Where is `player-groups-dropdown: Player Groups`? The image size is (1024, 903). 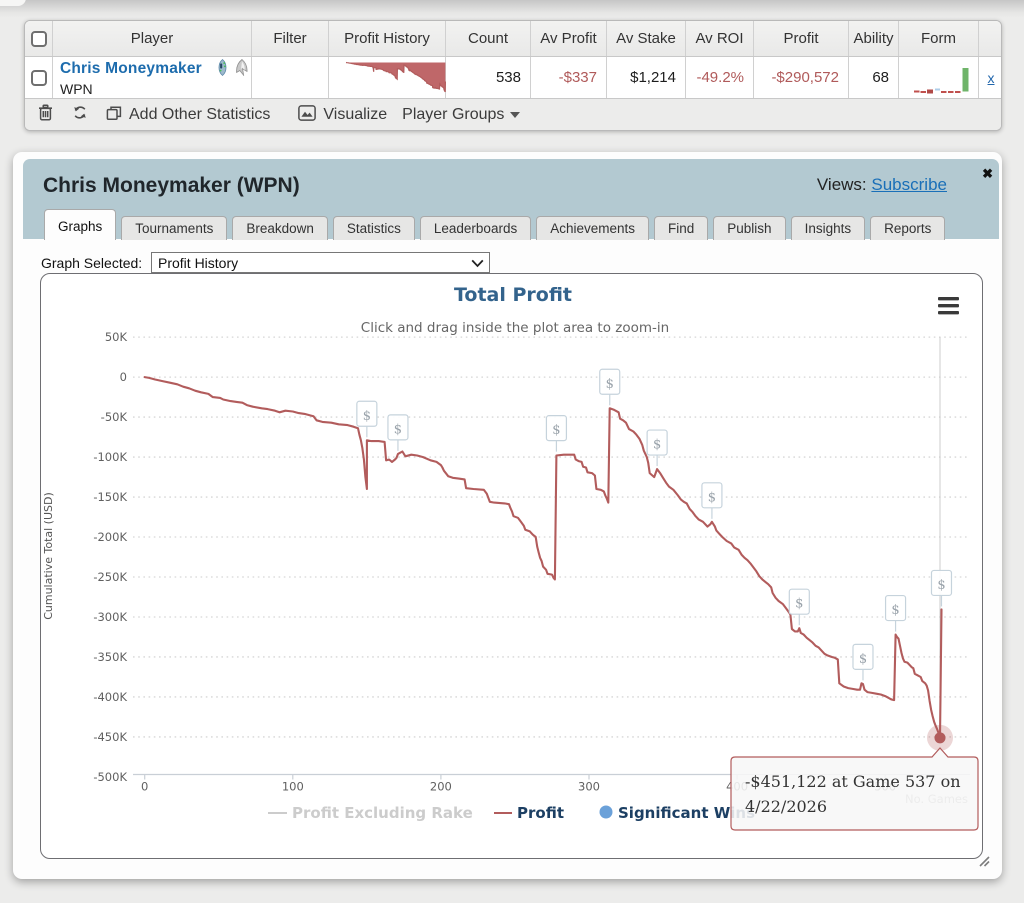 player-groups-dropdown: Player Groups is located at coordinates (461, 115).